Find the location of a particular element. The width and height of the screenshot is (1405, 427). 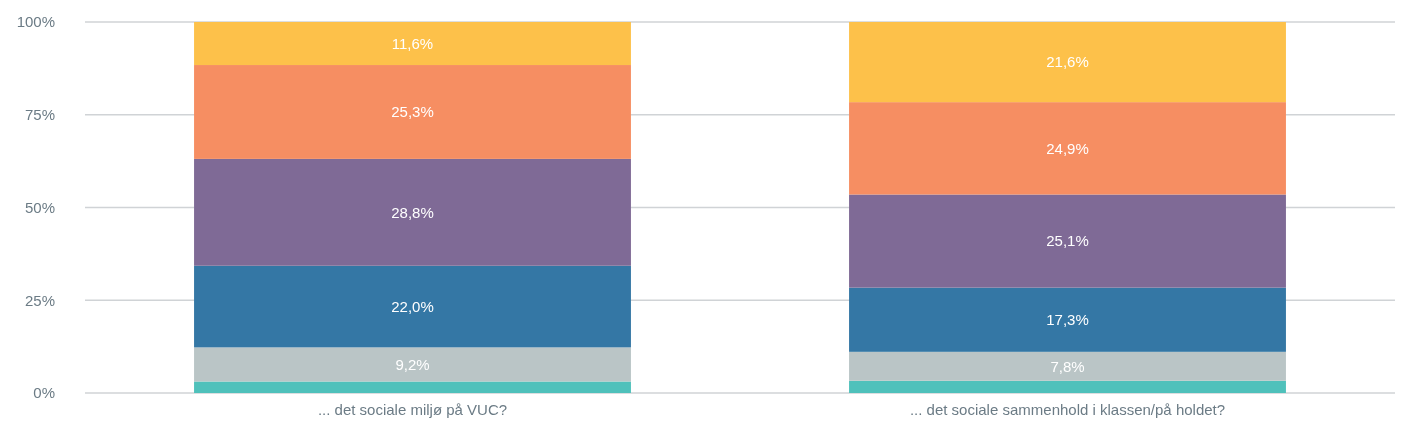

data-label: 25,1% is located at coordinates (1067, 241).